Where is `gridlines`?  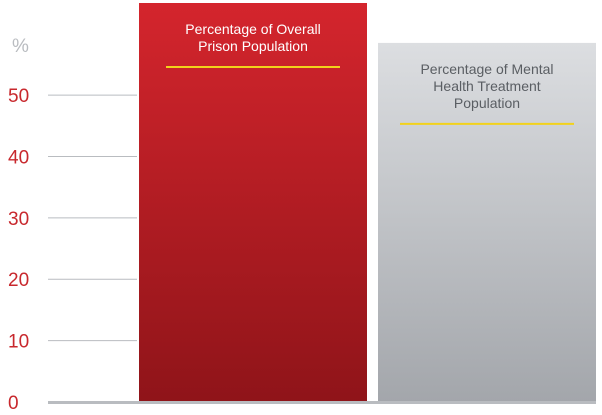 gridlines is located at coordinates (92, 218).